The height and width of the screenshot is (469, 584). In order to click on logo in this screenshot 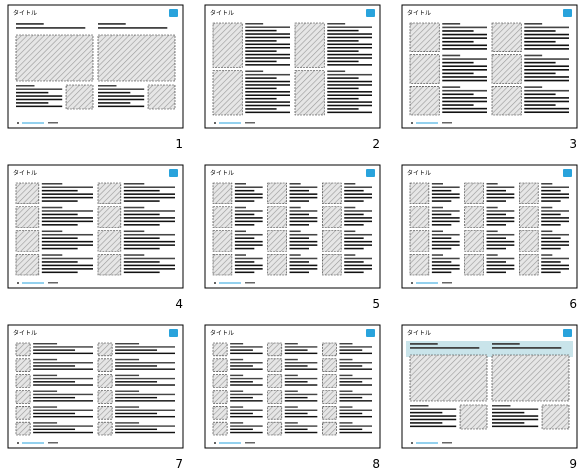, I will do `click(173, 173)`.